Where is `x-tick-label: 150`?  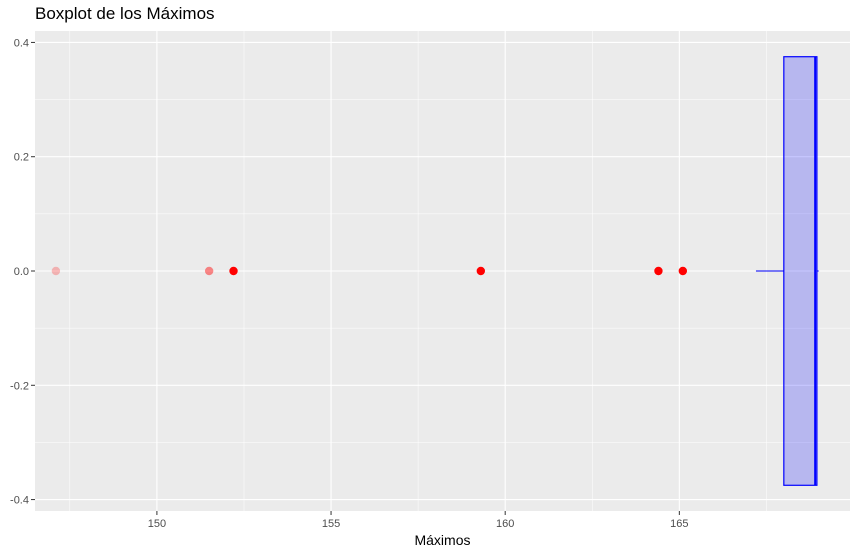
x-tick-label: 150 is located at coordinates (157, 524).